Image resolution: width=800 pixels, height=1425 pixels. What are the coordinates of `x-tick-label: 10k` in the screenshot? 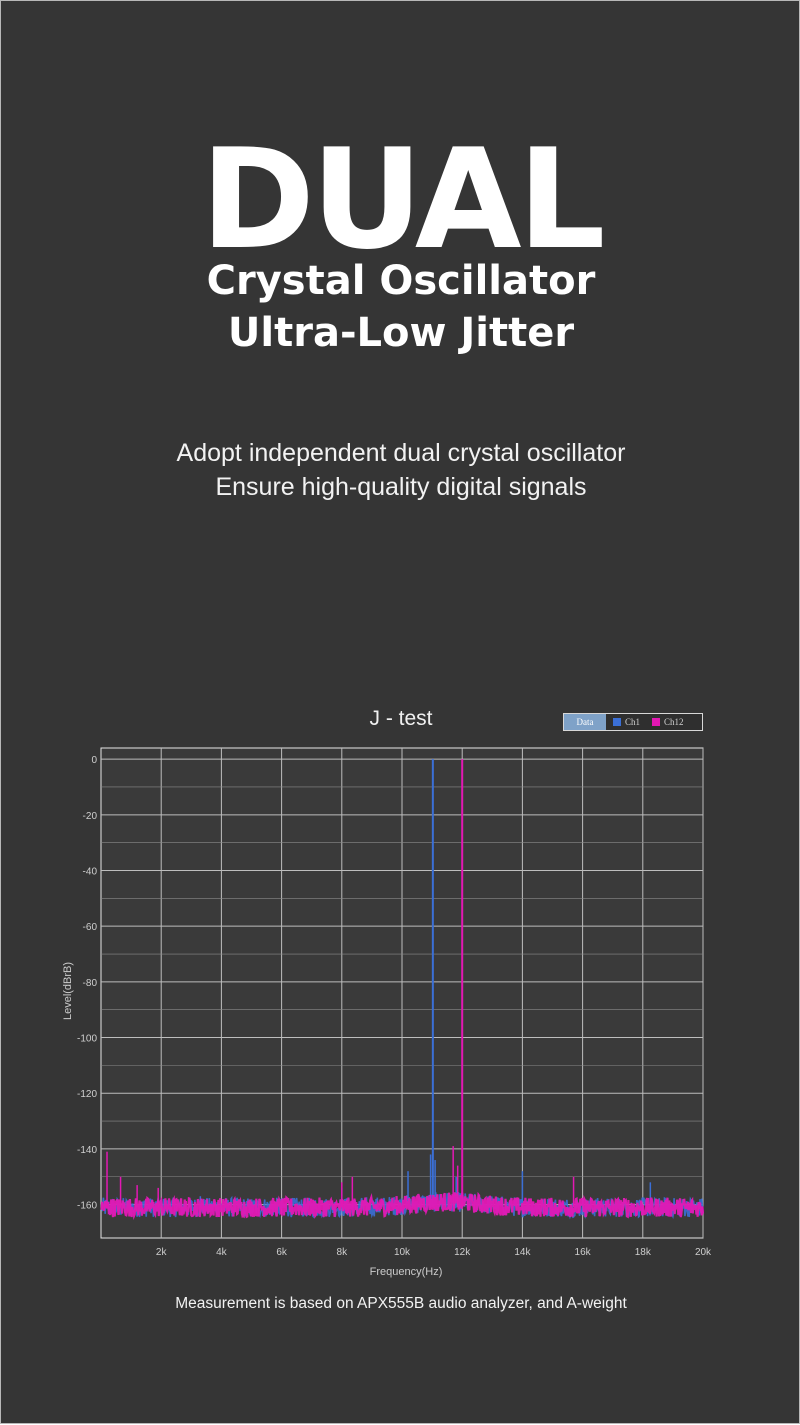 It's located at (402, 1252).